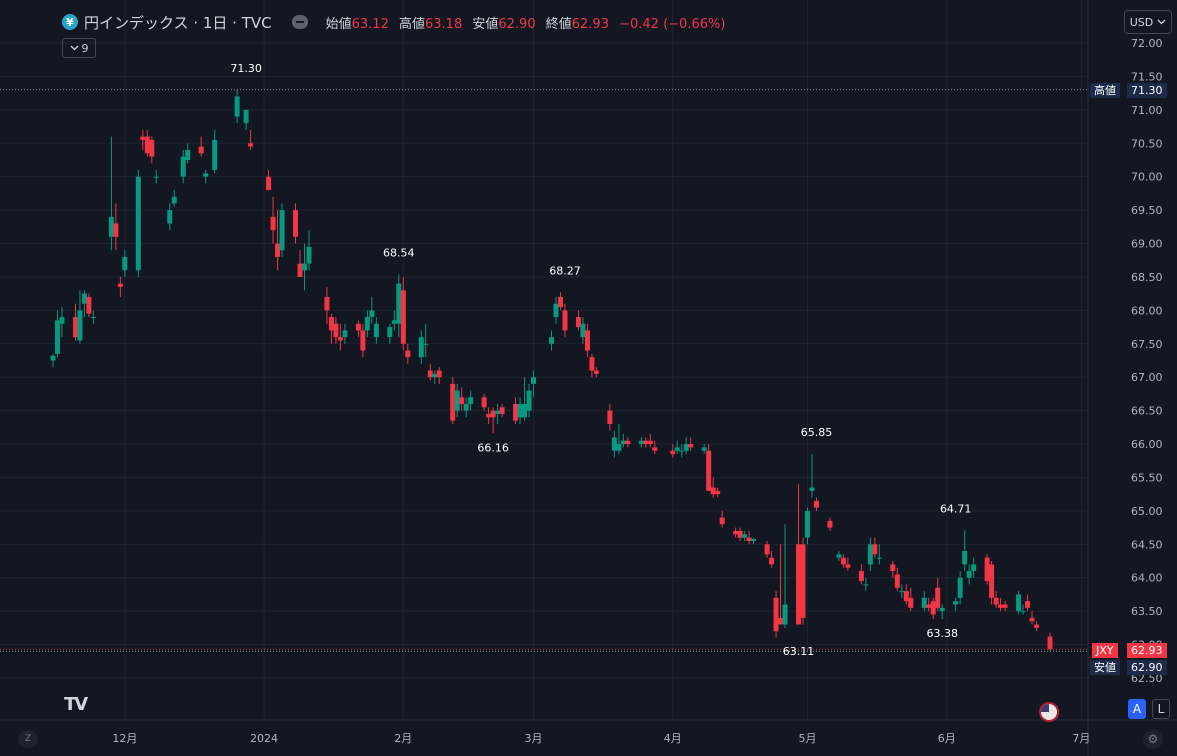 The height and width of the screenshot is (756, 1177). I want to click on x-axis: 12月 2024 2月 3月 4月 5月 6月 7月, so click(601, 738).